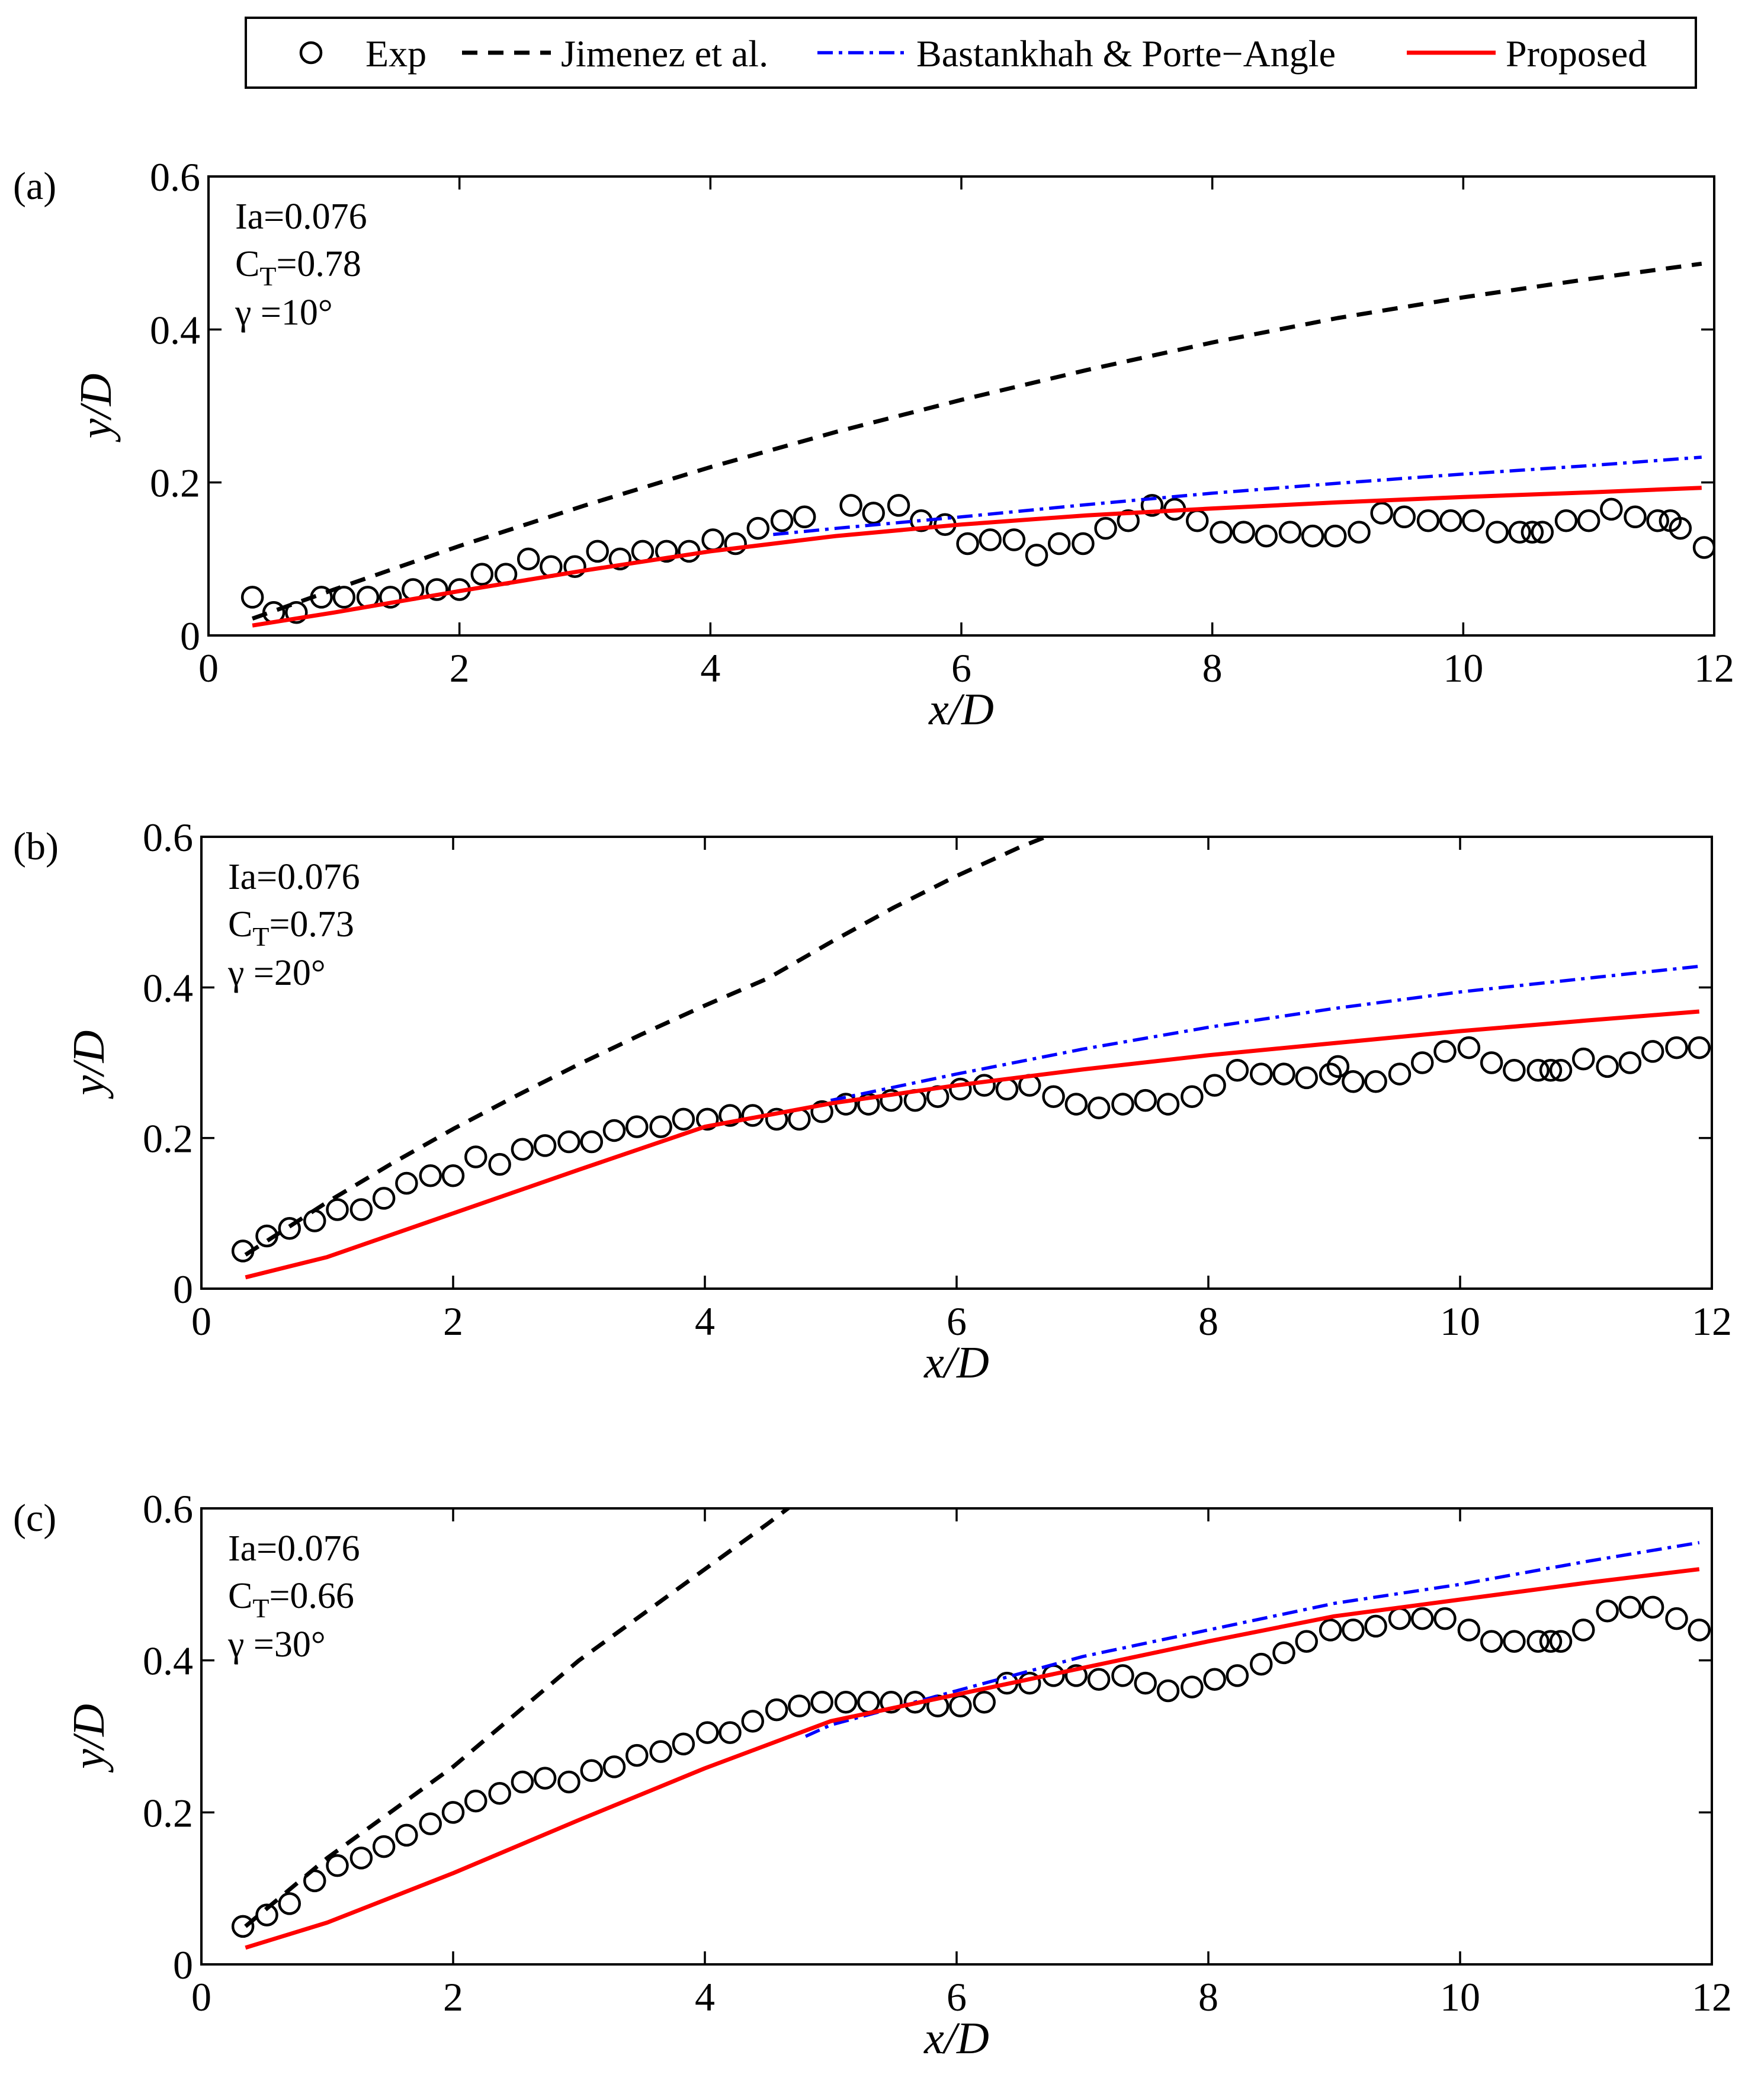  I want to click on ct-value: =0.66, so click(312, 1596).